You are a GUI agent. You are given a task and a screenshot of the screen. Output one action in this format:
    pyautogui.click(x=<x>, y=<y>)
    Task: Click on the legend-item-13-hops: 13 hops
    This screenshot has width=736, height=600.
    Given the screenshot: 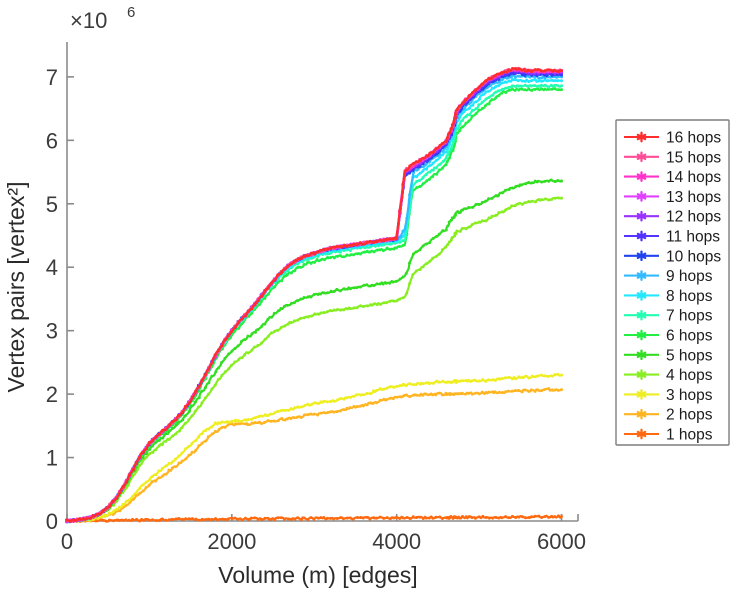 What is the action you would take?
    pyautogui.click(x=672, y=197)
    